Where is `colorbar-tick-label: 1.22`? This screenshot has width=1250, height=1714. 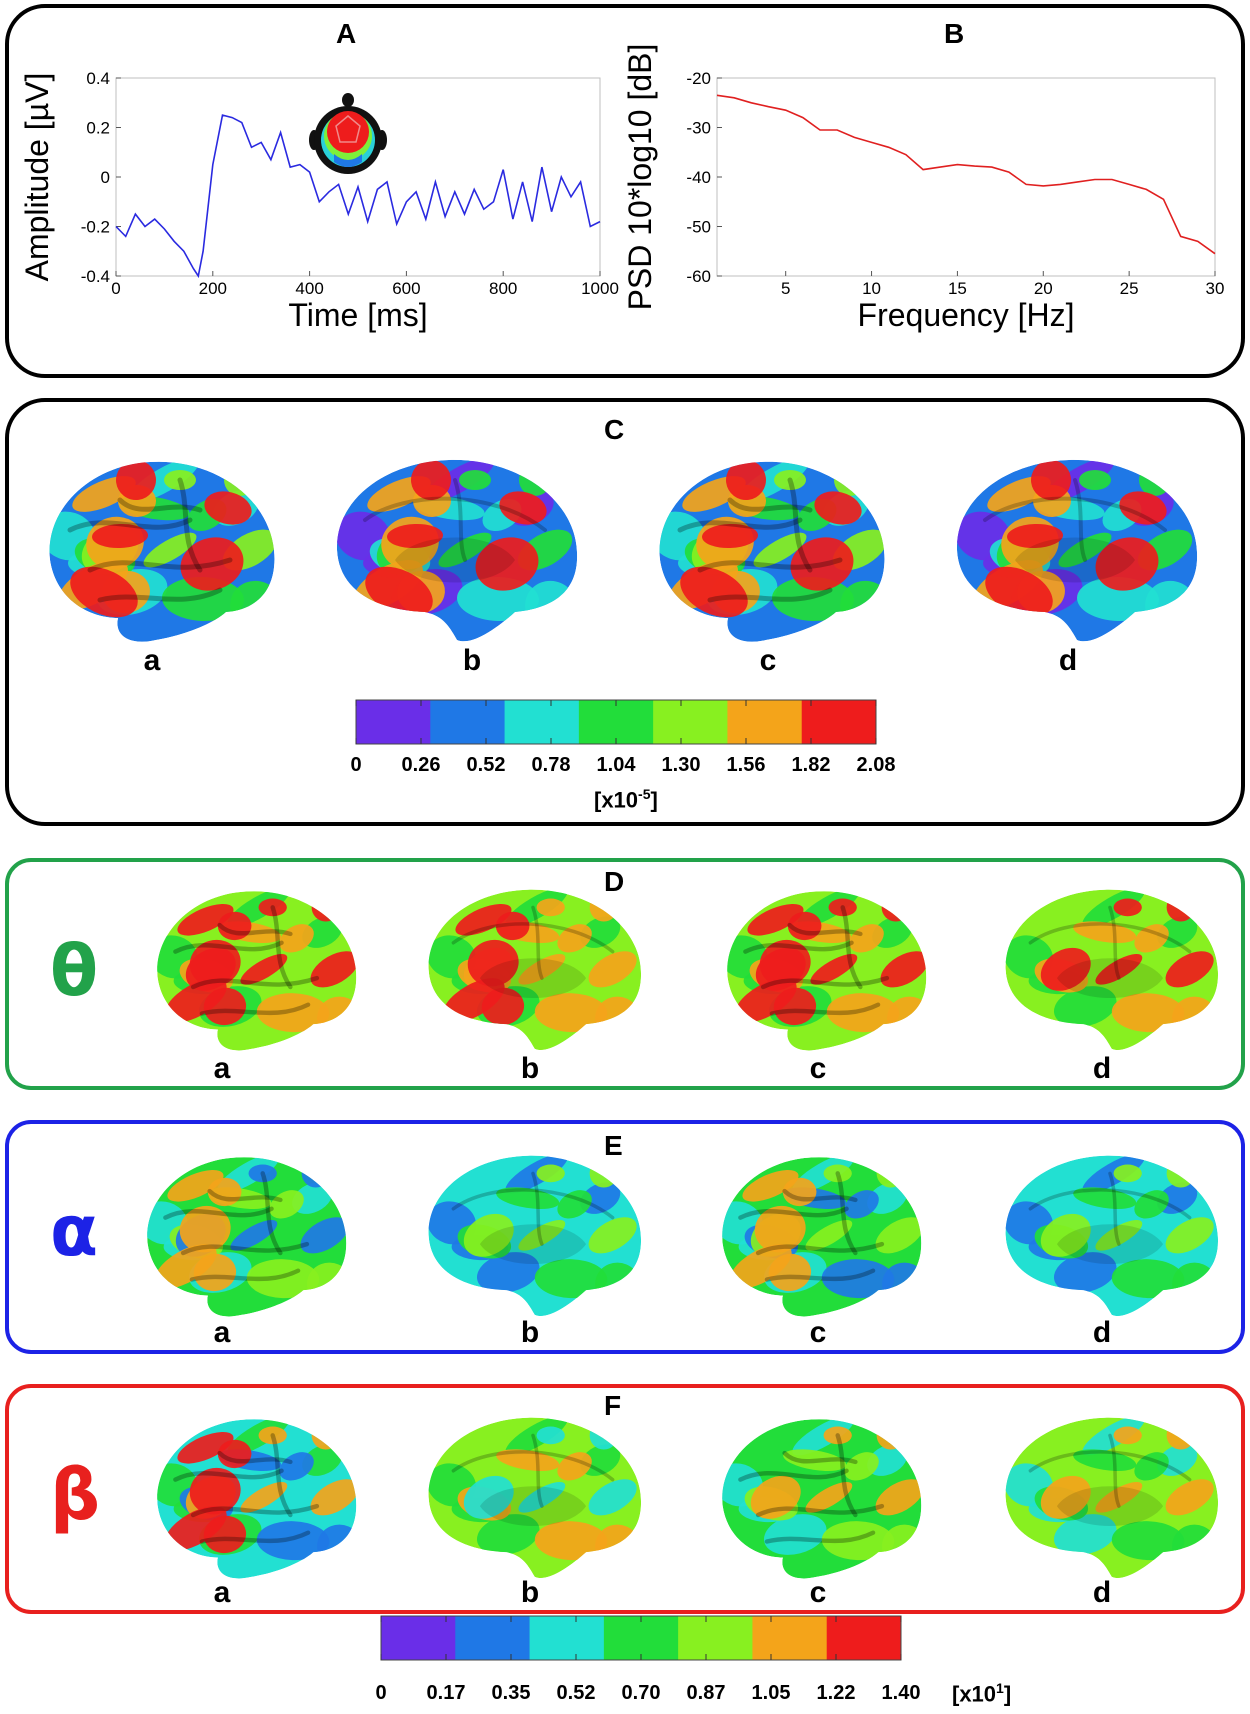
colorbar-tick-label: 1.22 is located at coordinates (836, 1693).